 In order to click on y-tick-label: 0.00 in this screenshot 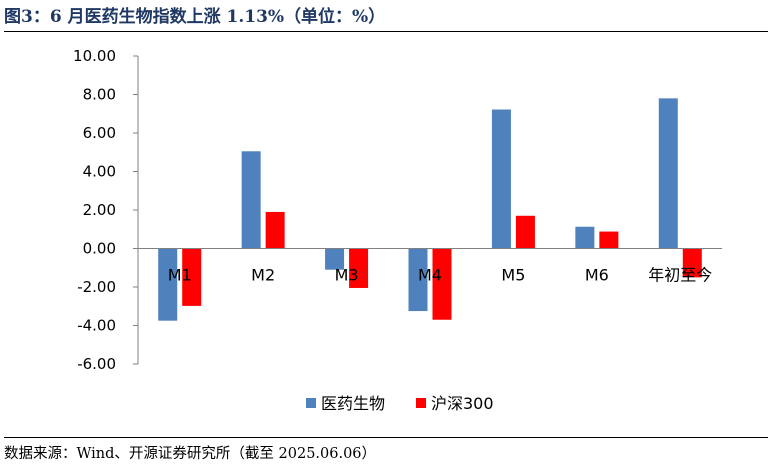, I will do `click(99, 249)`.